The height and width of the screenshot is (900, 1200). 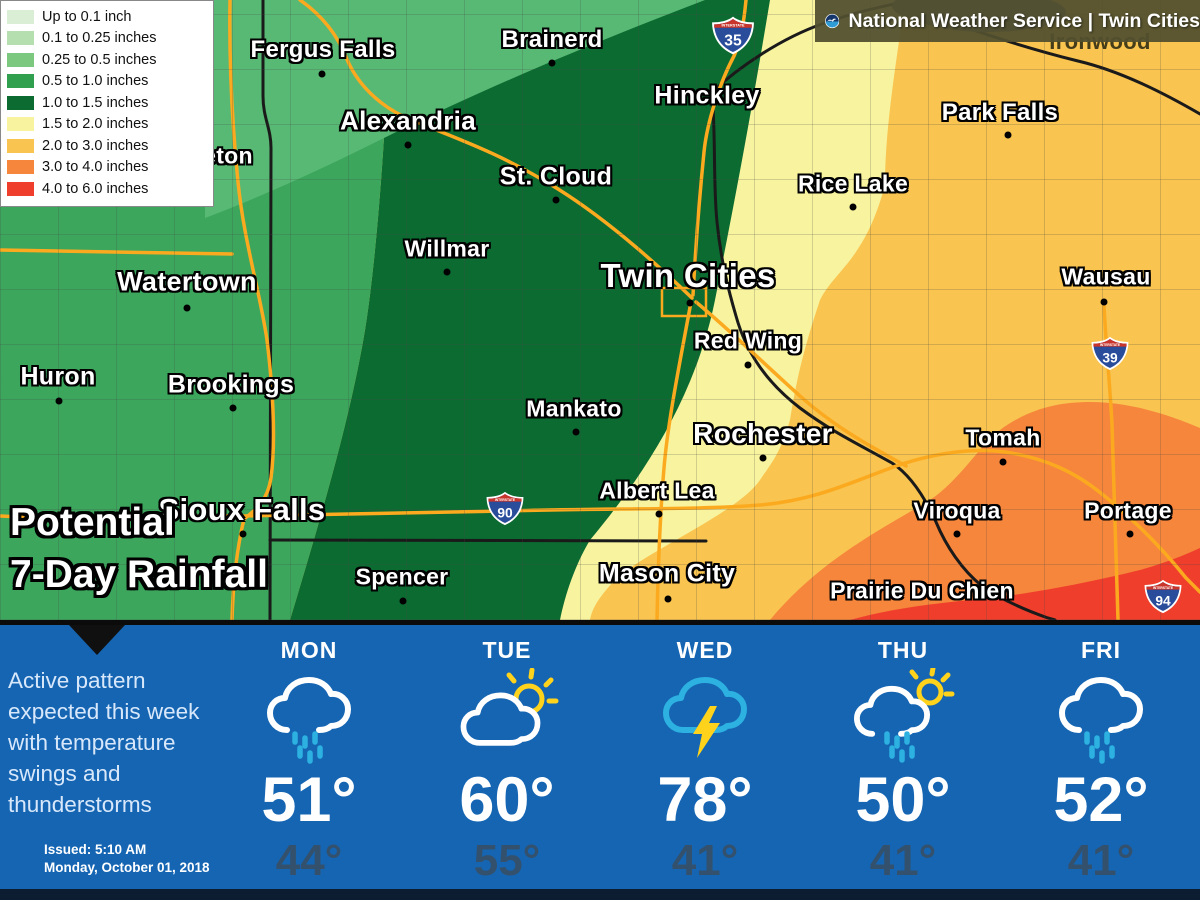 I want to click on legend-item: 0.1 to 0.25 inches, so click(x=105, y=39).